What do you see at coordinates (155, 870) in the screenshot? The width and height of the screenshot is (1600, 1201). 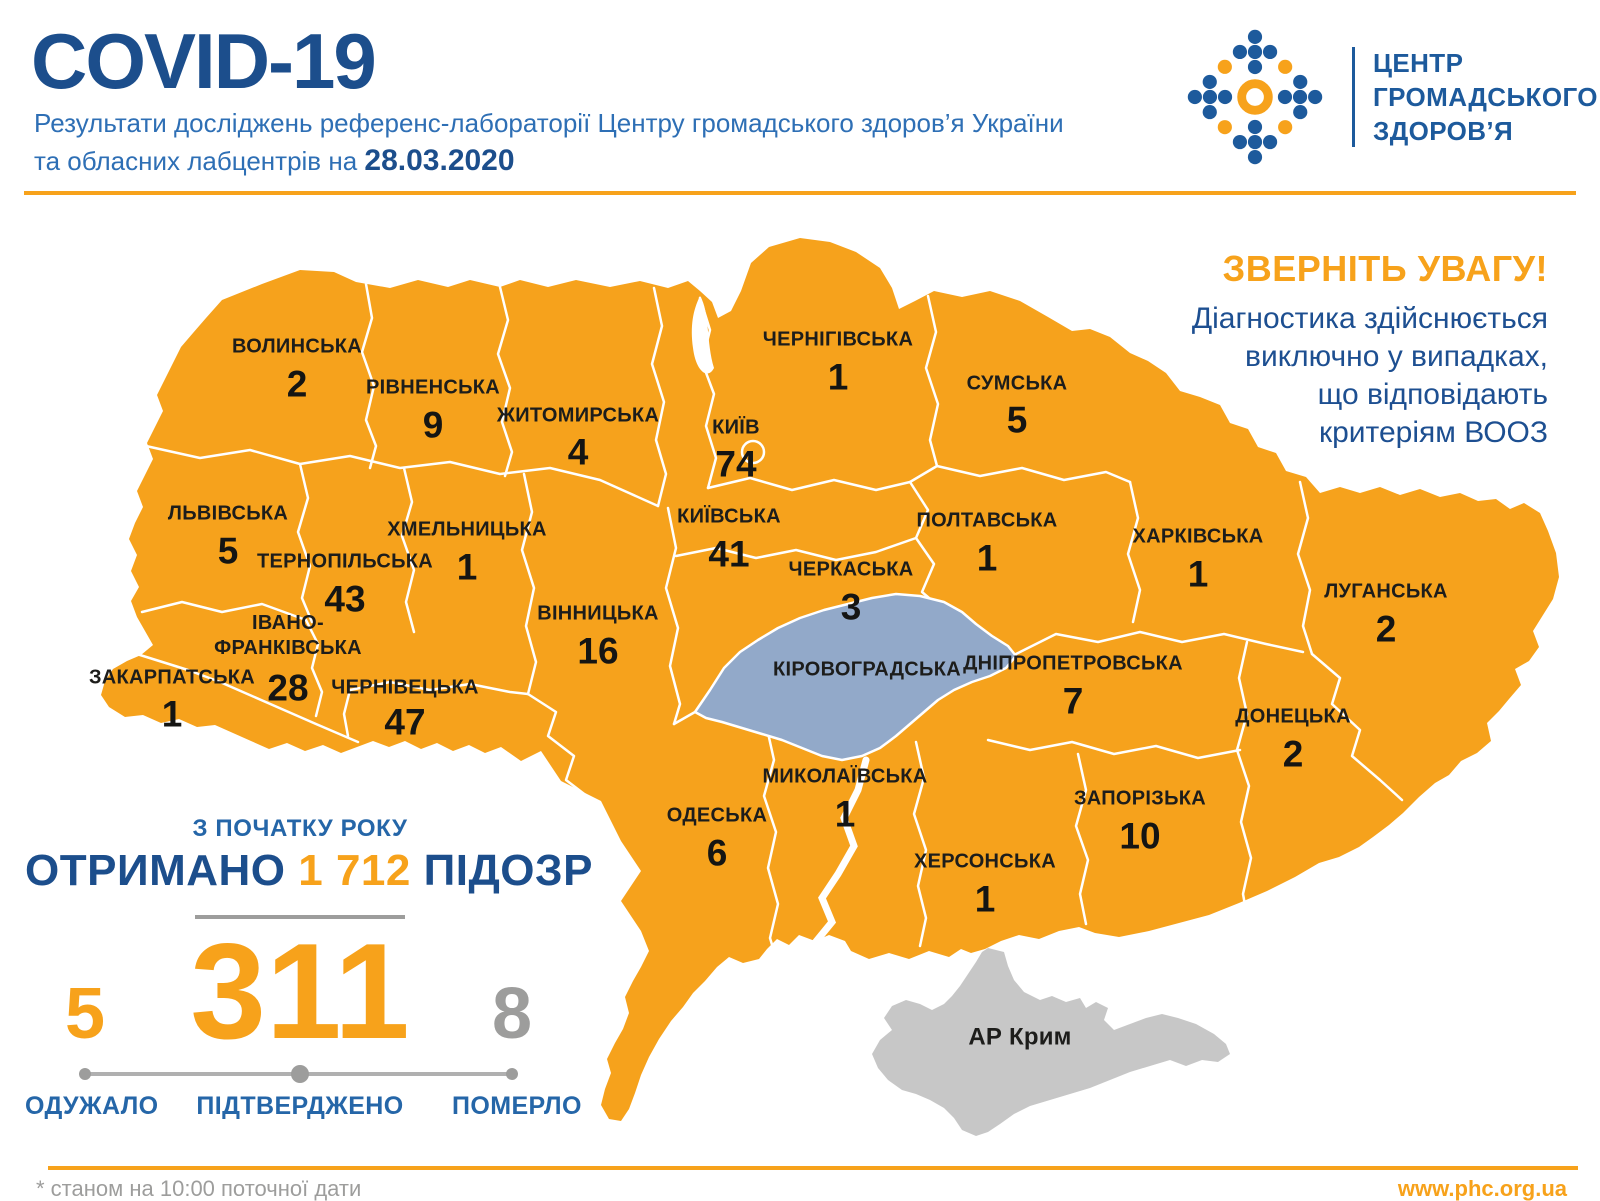 I see `received-prefix: ОТРИМАНО` at bounding box center [155, 870].